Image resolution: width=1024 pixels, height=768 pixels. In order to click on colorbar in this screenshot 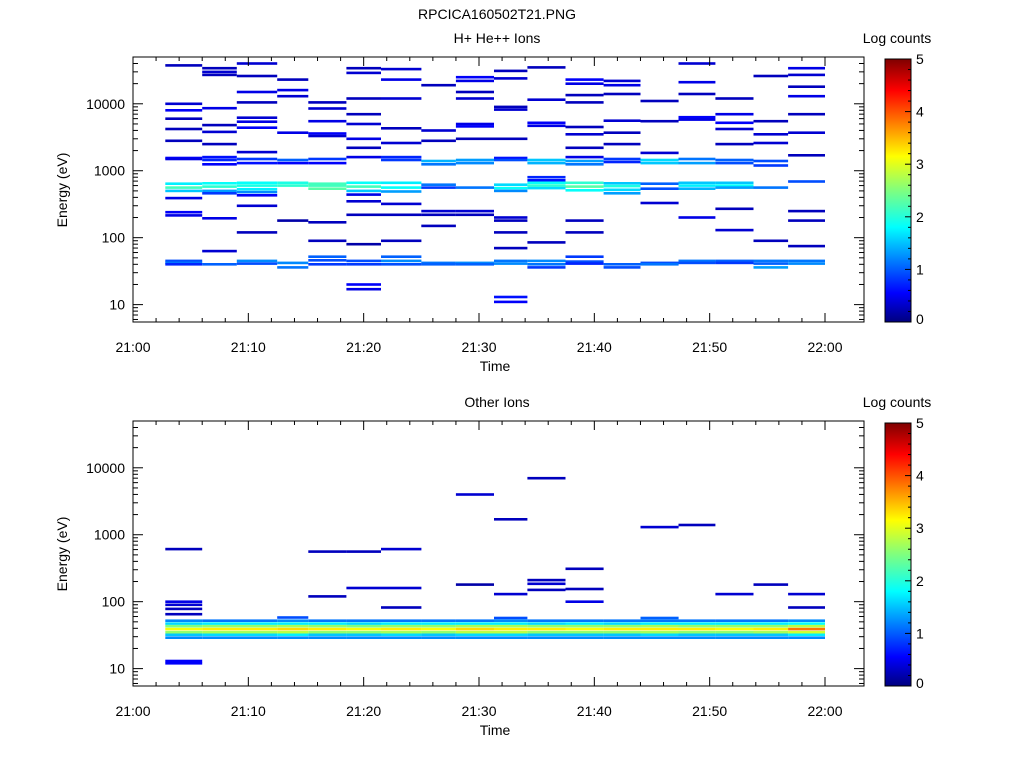, I will do `click(898, 554)`.